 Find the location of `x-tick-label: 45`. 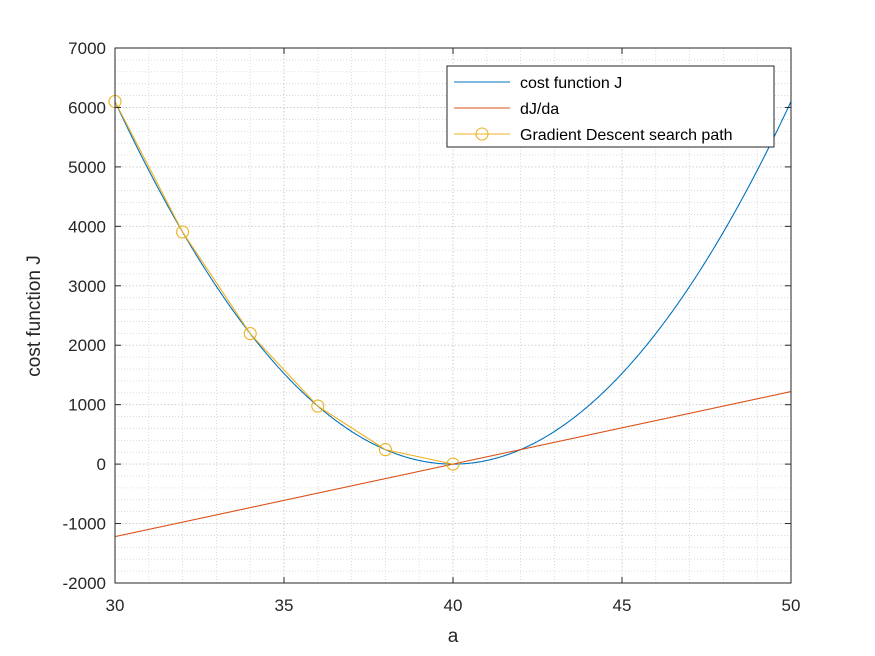

x-tick-label: 45 is located at coordinates (622, 605).